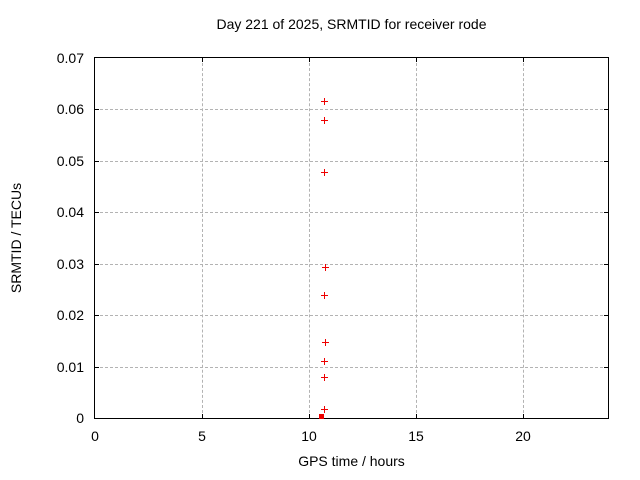 Image resolution: width=640 pixels, height=480 pixels. What do you see at coordinates (202, 436) in the screenshot?
I see `x-tick-label: 5` at bounding box center [202, 436].